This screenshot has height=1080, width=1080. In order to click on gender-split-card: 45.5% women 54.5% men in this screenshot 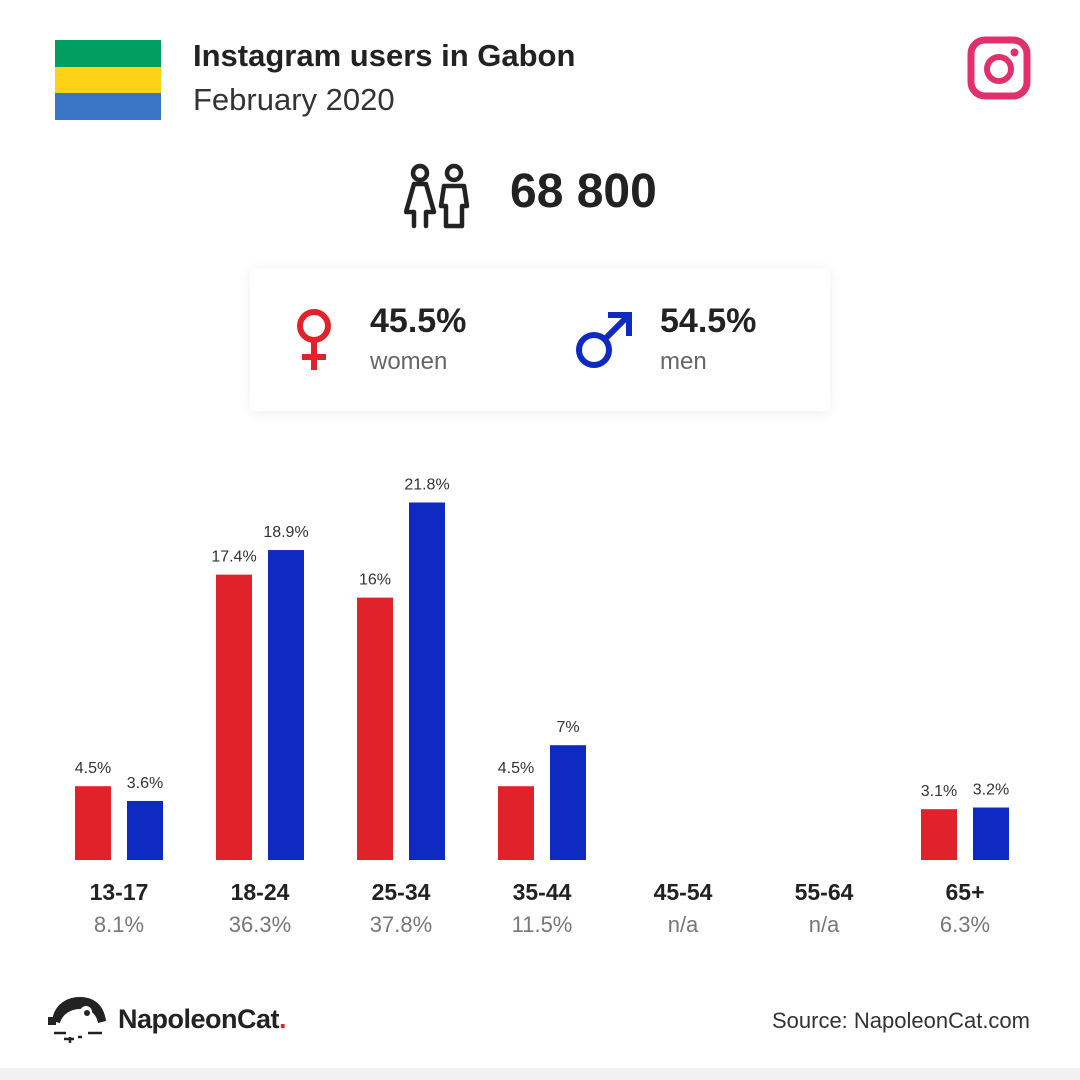, I will do `click(540, 339)`.